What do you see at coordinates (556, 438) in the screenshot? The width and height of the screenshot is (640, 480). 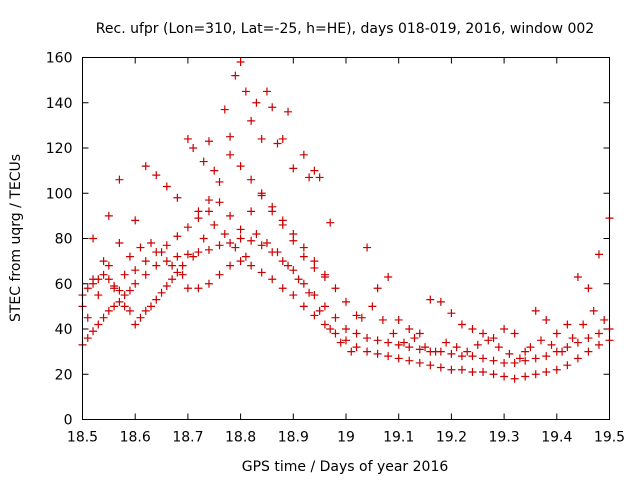 I see `x-tick-label: 19.4` at bounding box center [556, 438].